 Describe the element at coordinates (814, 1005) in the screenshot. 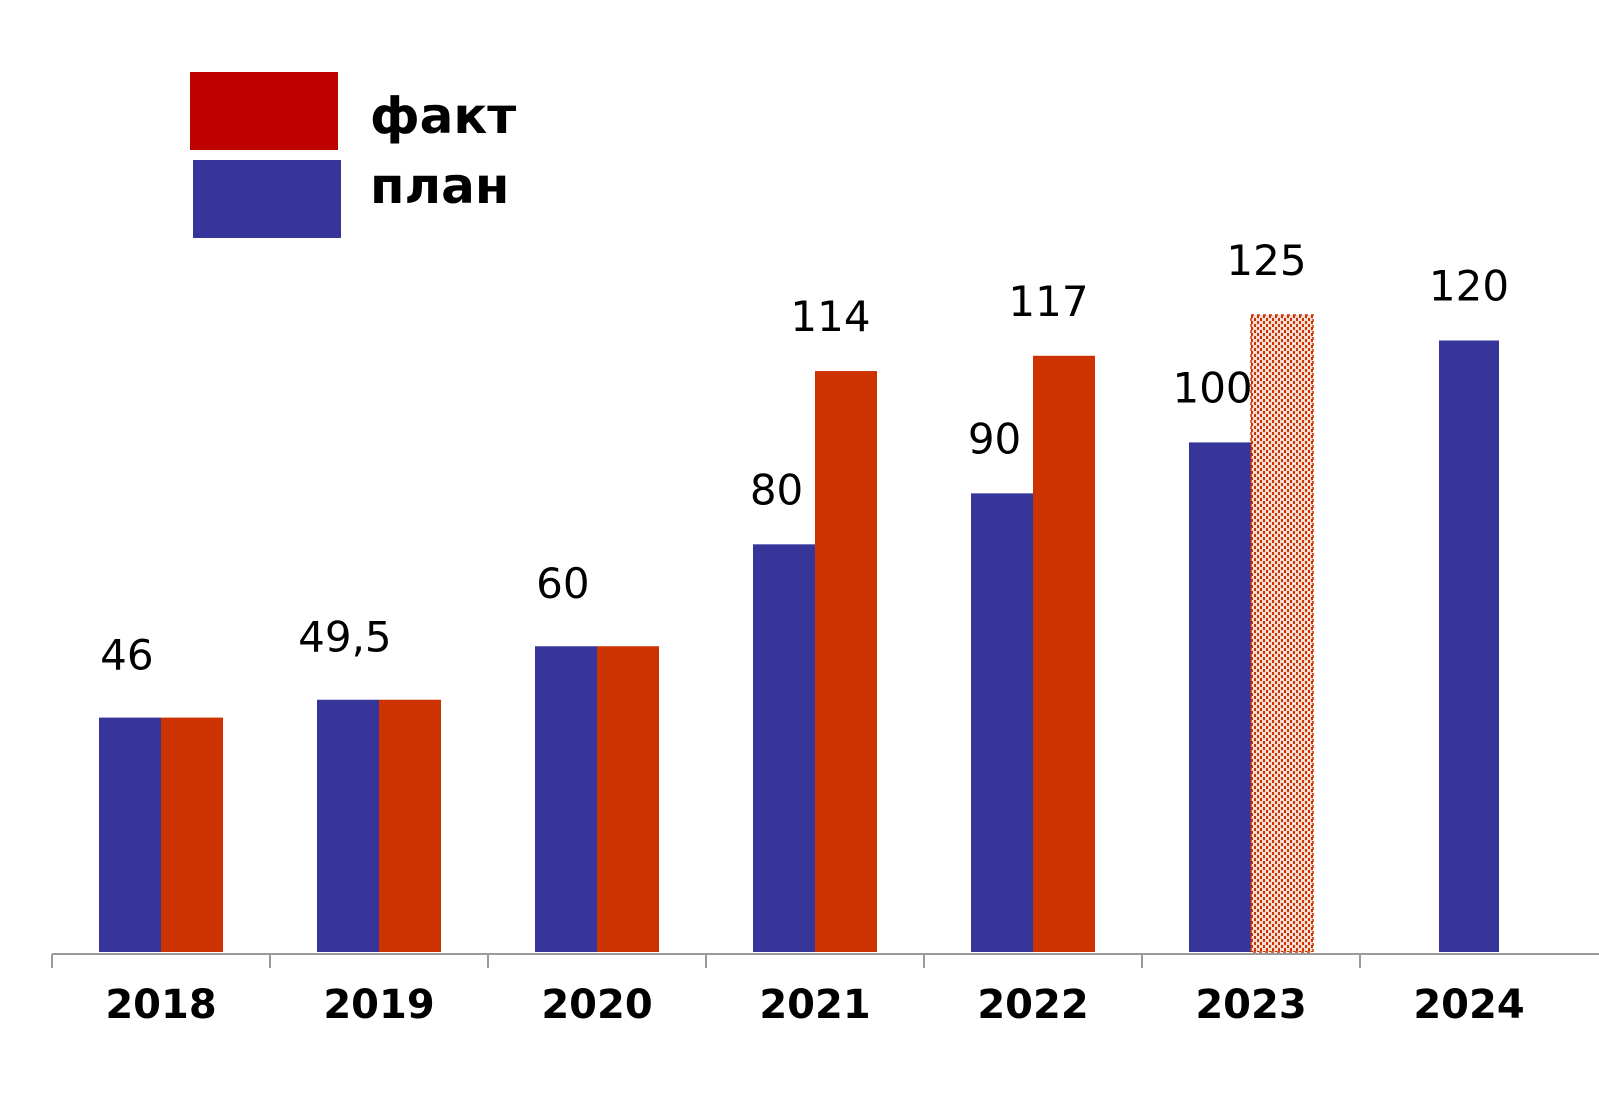

I see `x-tick-label-2021: 2021` at that location.